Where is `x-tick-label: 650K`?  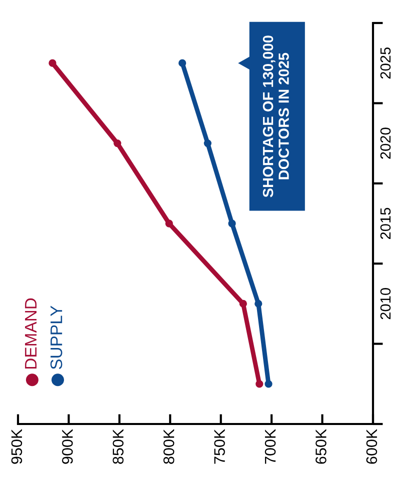 x-tick-label: 650K is located at coordinates (321, 446).